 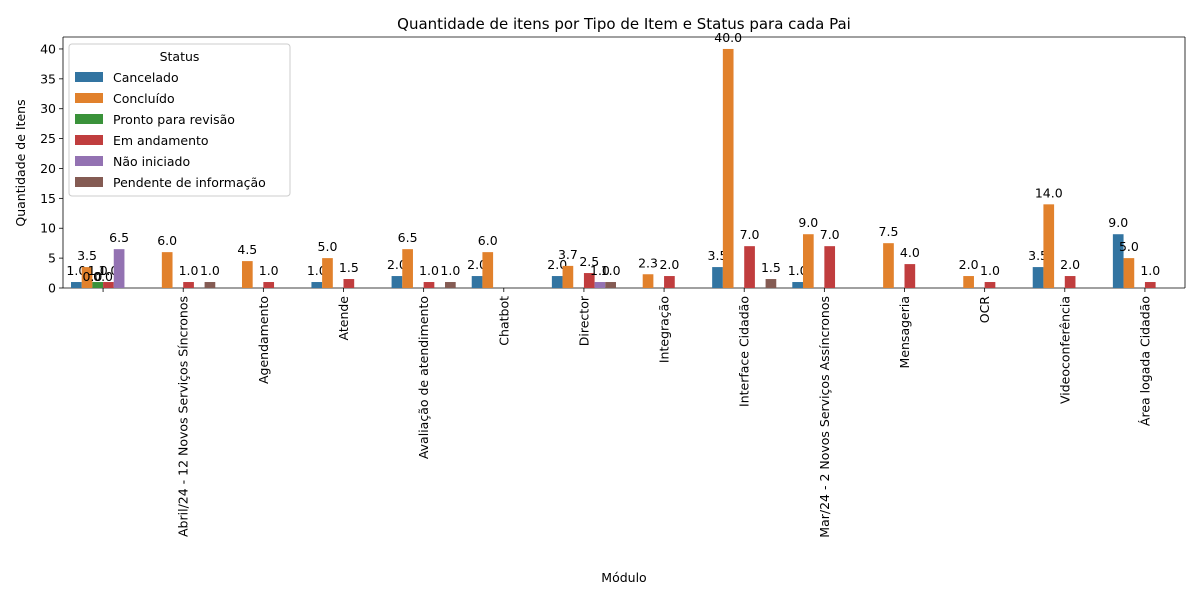 I want to click on x-tick-label: Chatbot, so click(x=503, y=321).